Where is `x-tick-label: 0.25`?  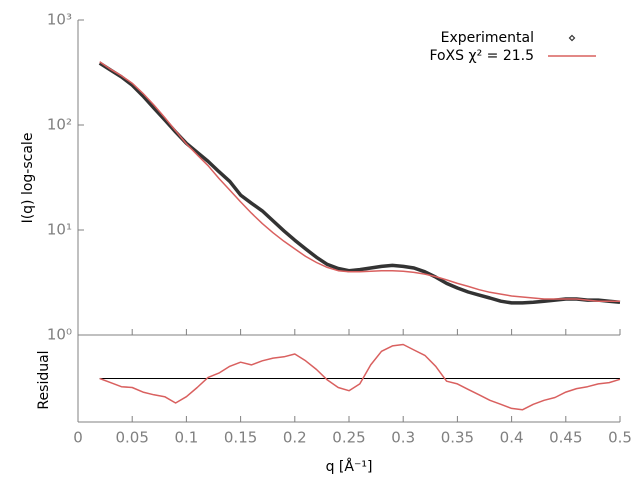
x-tick-label: 0.25 is located at coordinates (348, 438).